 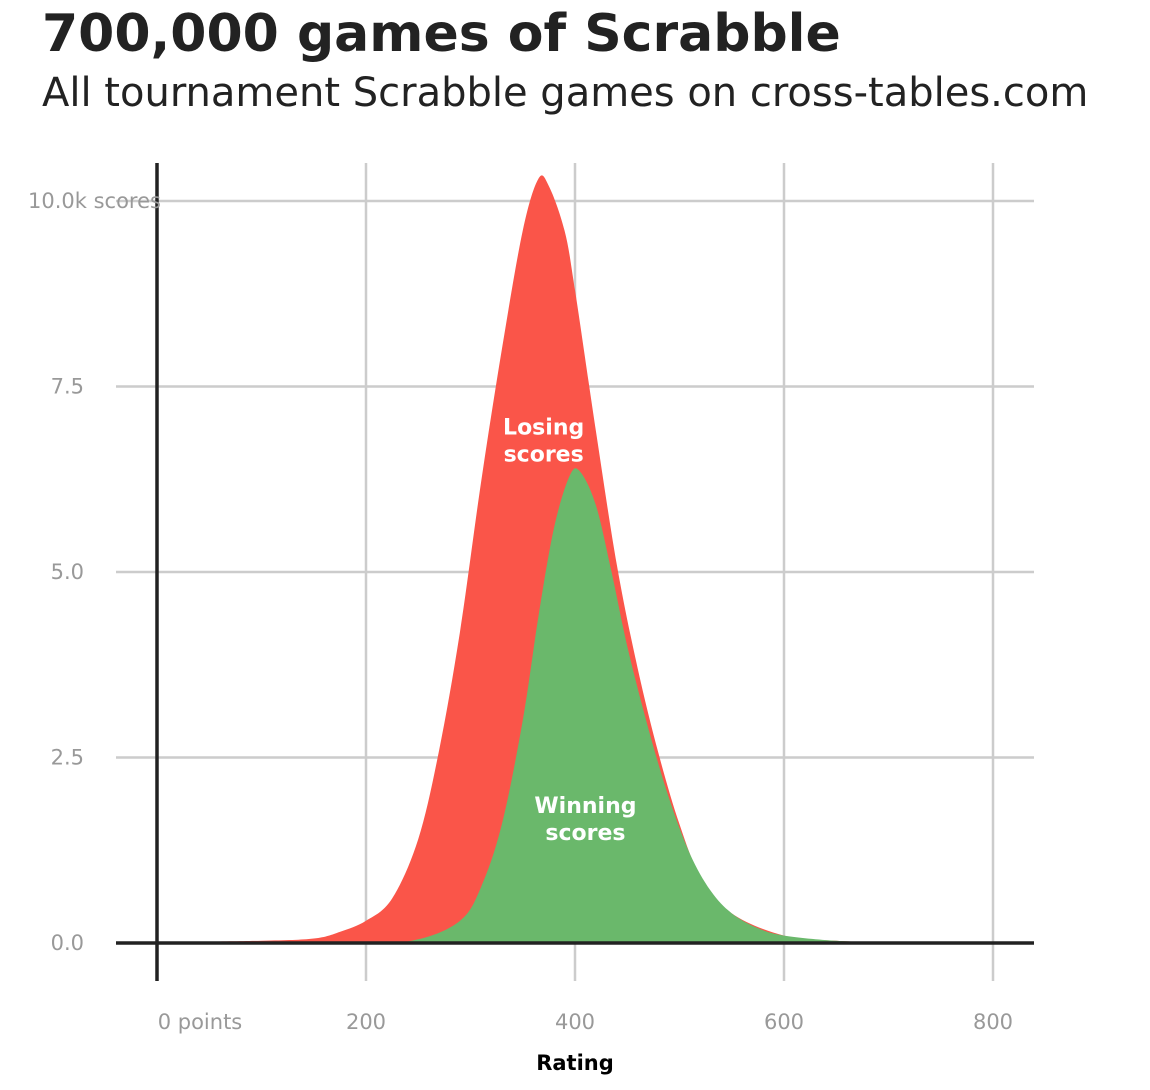 I want to click on losing-scores-label: Losing scores, so click(x=543, y=442).